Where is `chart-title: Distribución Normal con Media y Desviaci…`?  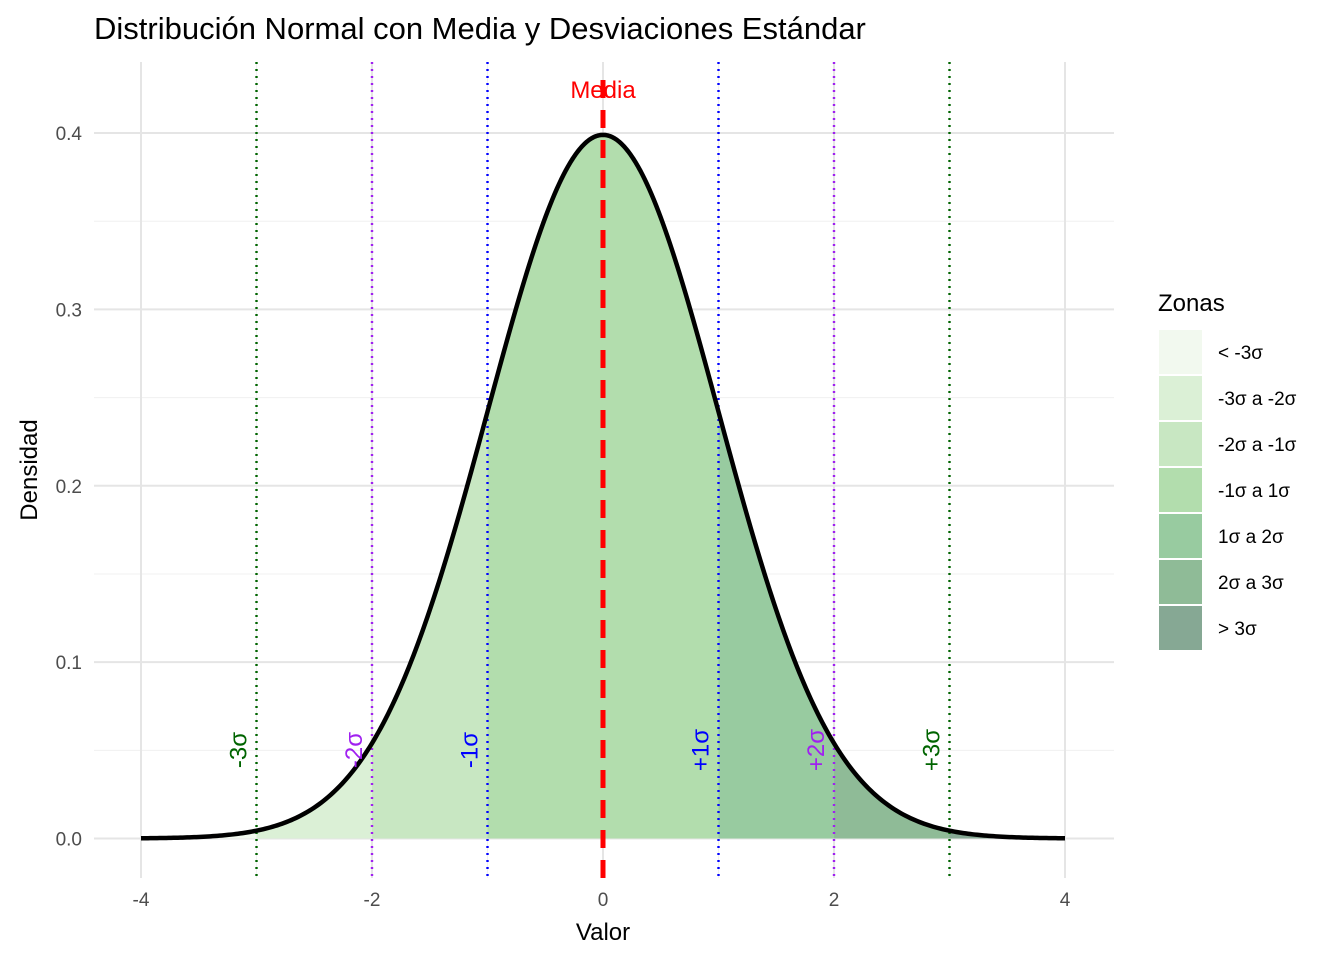 chart-title: Distribución Normal con Media y Desviaci… is located at coordinates (480, 28).